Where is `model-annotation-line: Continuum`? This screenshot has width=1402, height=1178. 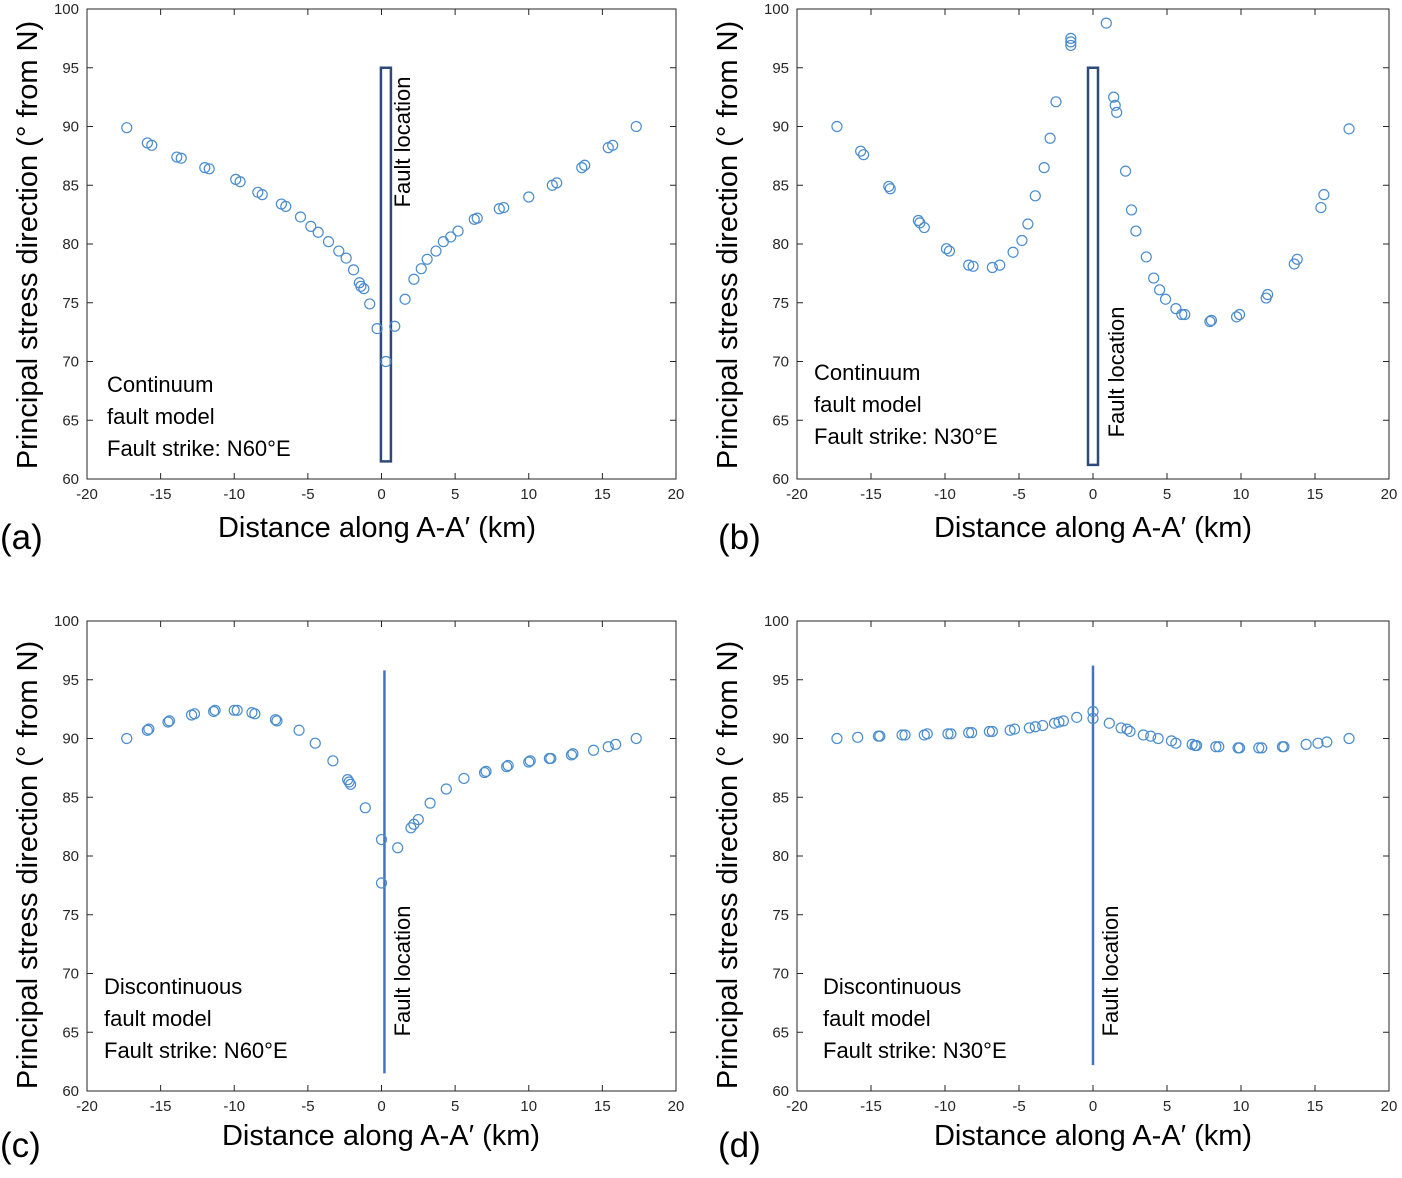 model-annotation-line: Continuum is located at coordinates (160, 384).